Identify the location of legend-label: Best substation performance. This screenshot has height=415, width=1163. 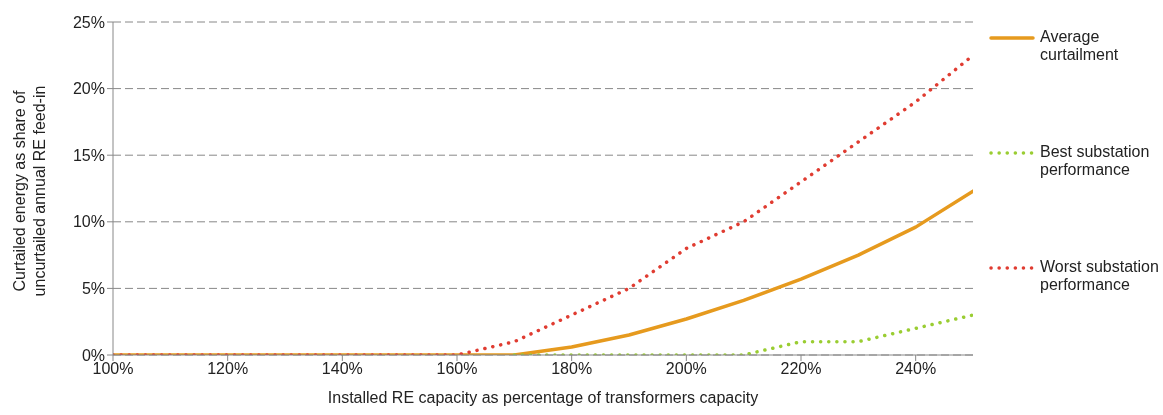
(1095, 161).